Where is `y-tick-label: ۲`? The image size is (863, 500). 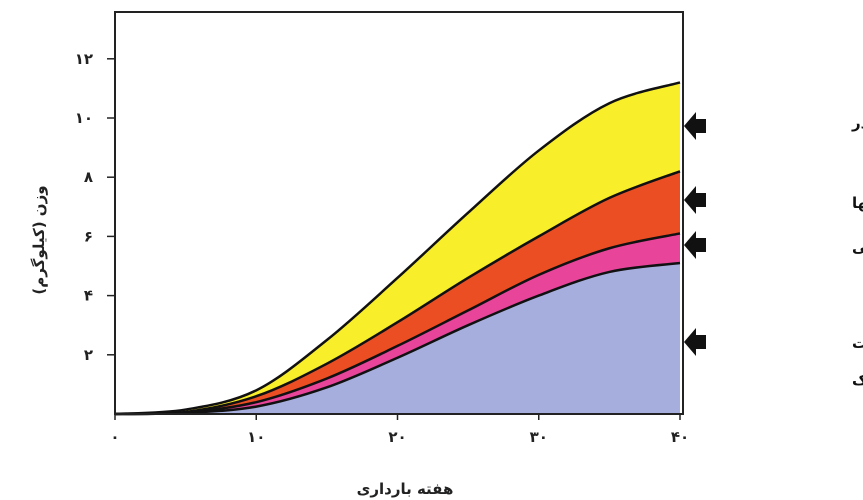
y-tick-label: ۲ is located at coordinates (88, 355).